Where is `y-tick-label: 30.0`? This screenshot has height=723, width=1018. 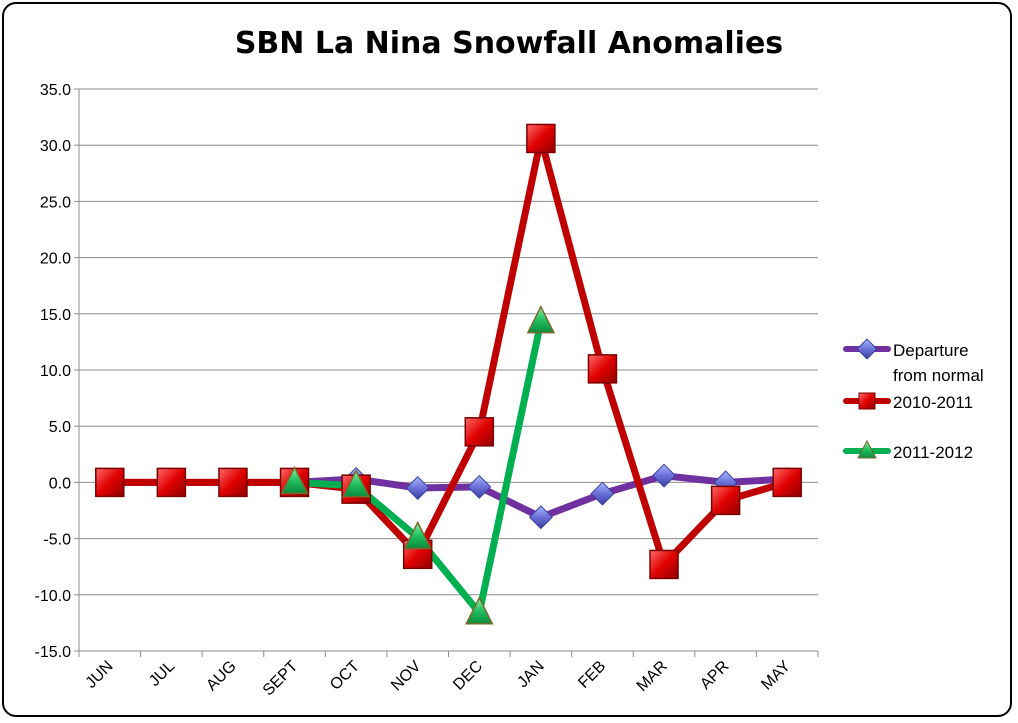
y-tick-label: 30.0 is located at coordinates (55, 146).